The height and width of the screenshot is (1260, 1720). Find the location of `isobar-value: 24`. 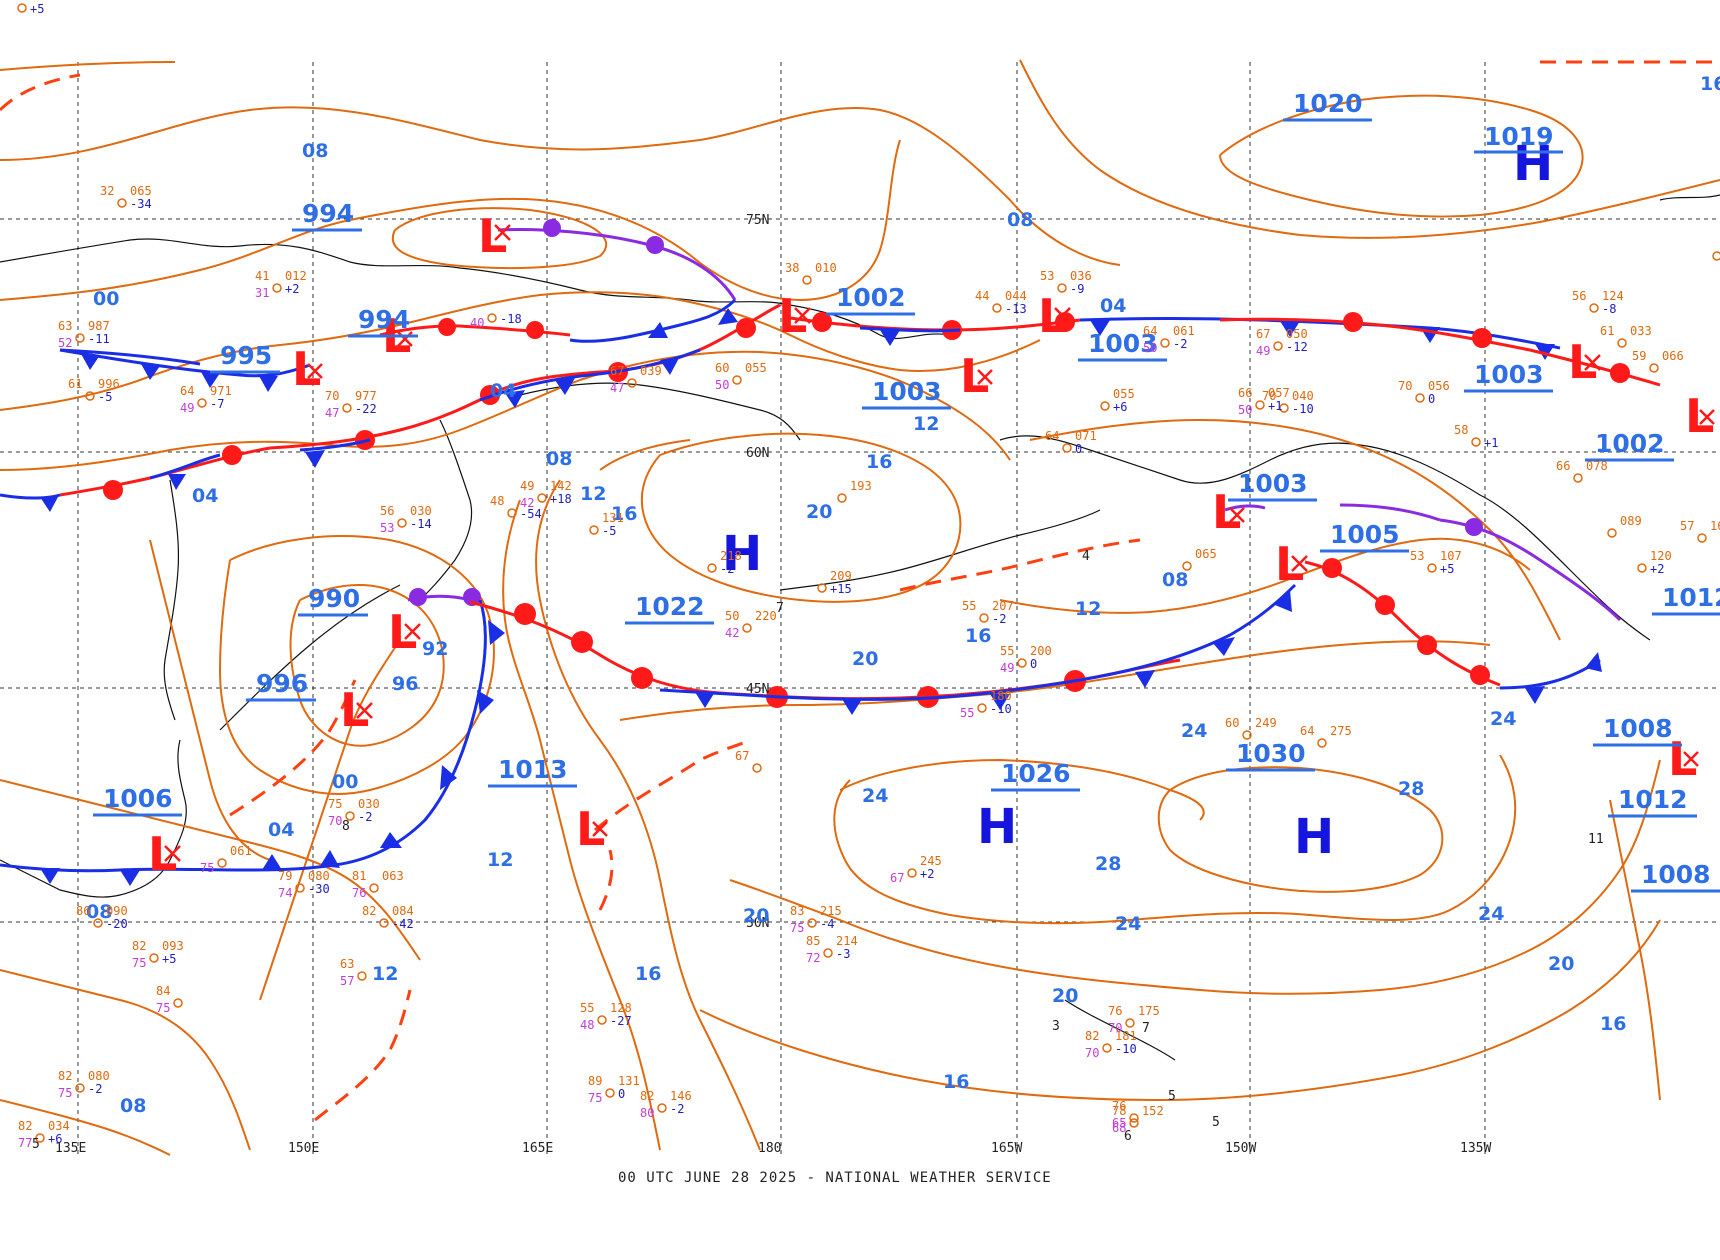

isobar-value: 24 is located at coordinates (875, 796).